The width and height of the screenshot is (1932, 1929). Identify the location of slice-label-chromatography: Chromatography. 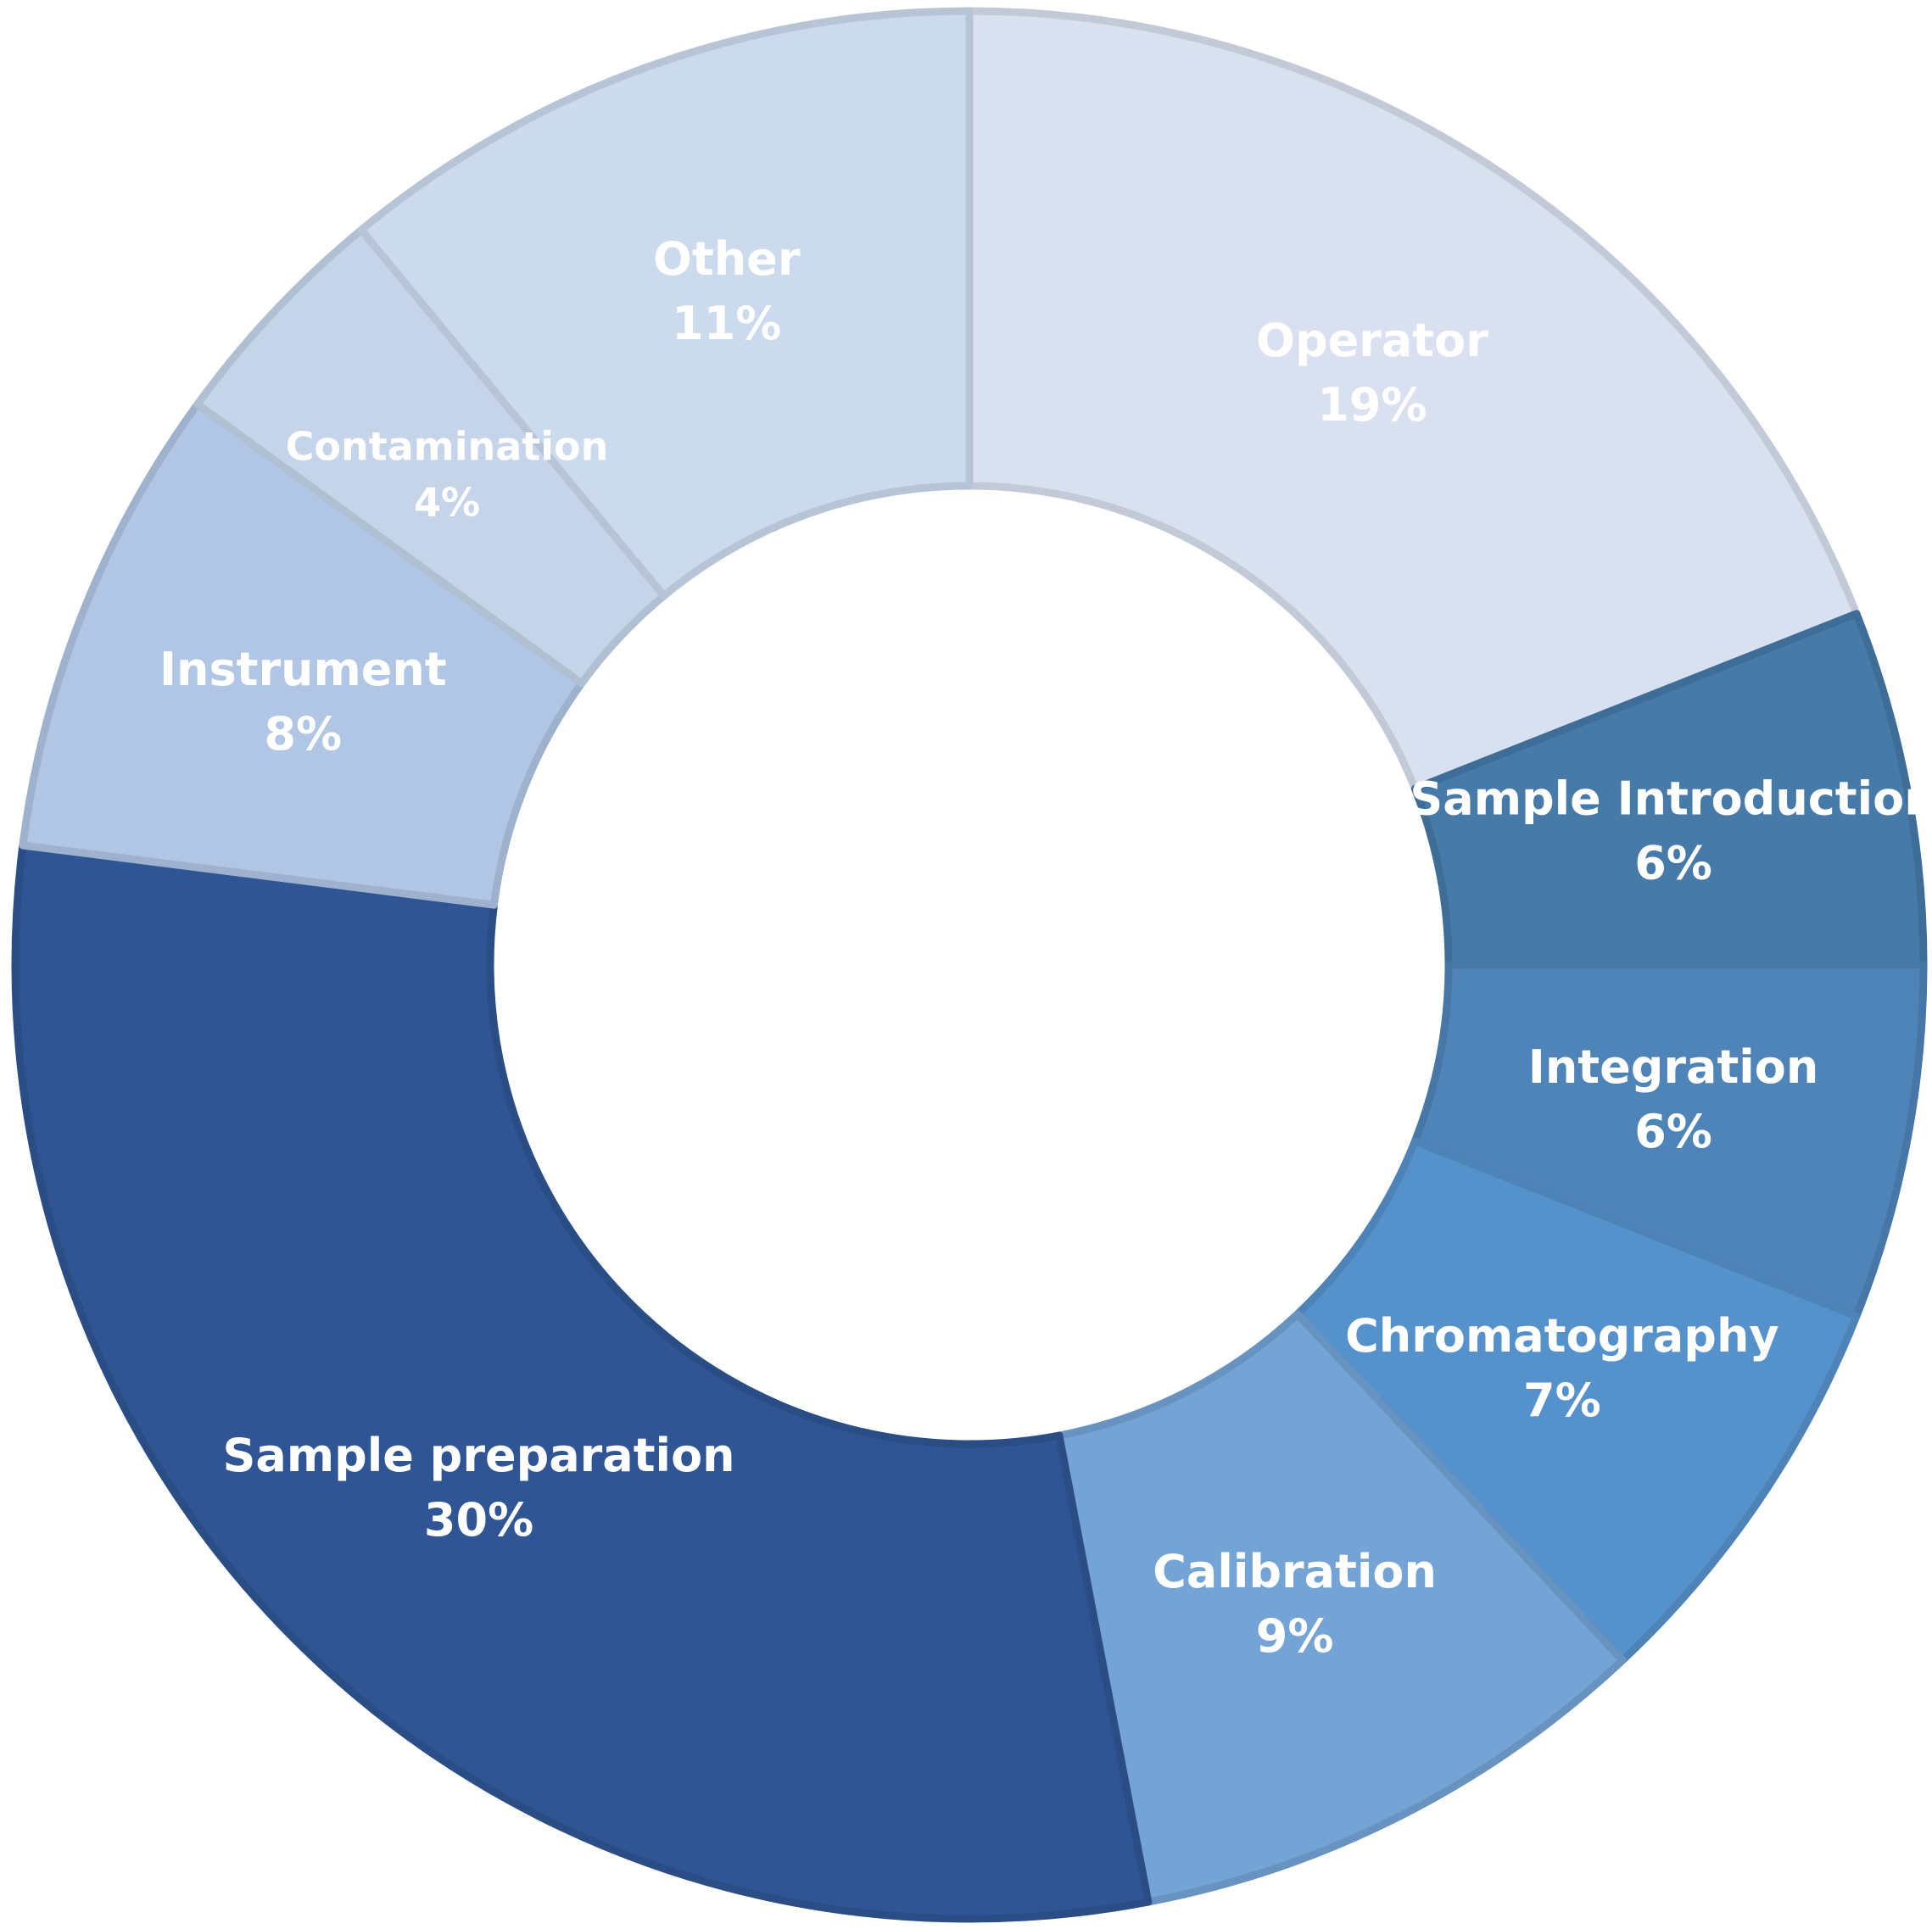
(1561, 1336).